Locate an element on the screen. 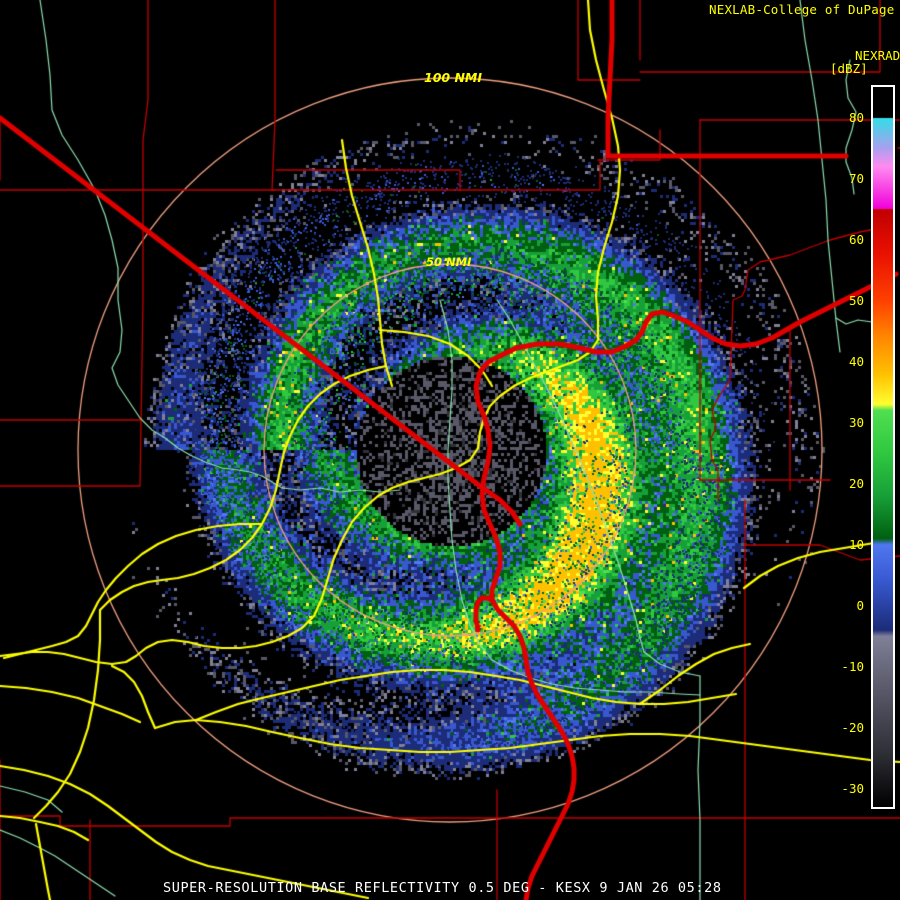  colorbar-tick-30: 30 is located at coordinates (856, 422).